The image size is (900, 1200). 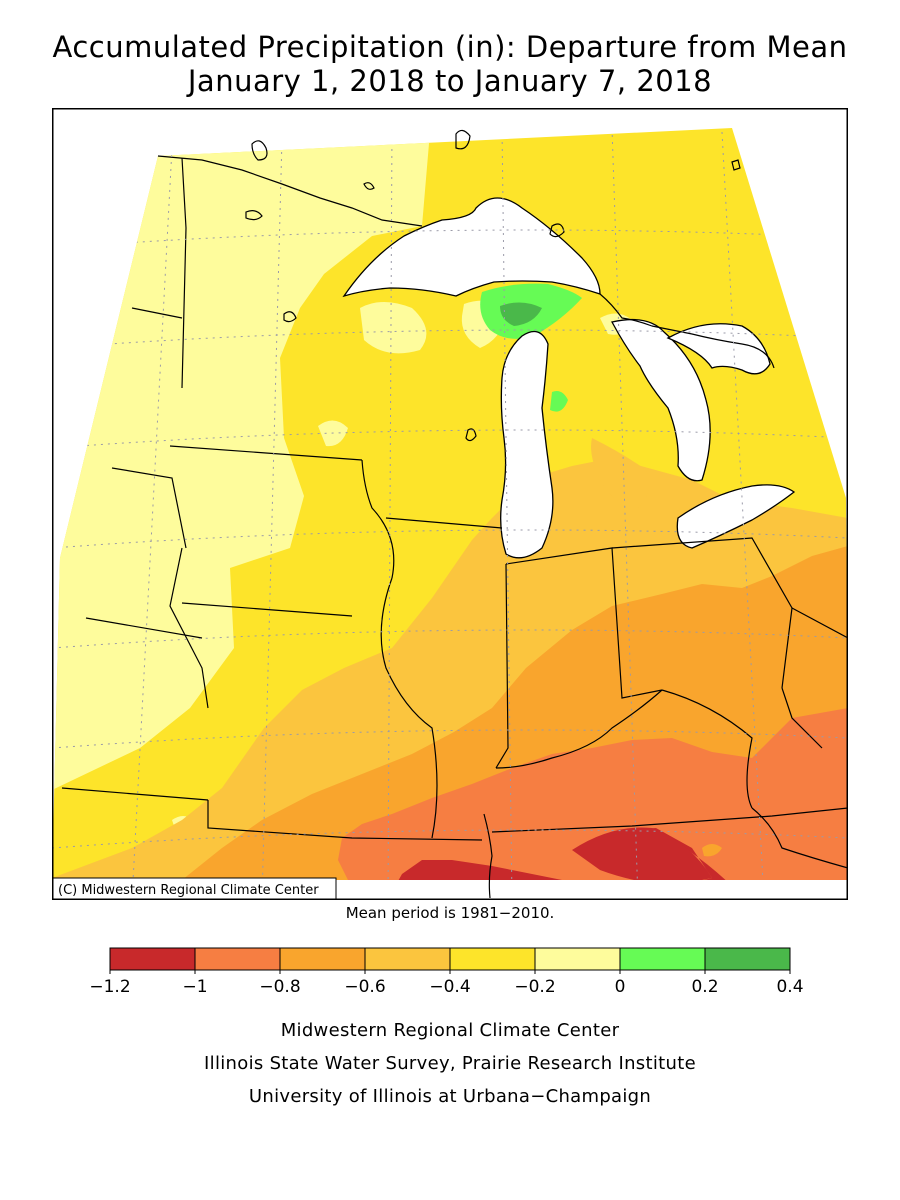 What do you see at coordinates (194, 987) in the screenshot?
I see `legend-tick-label: −1` at bounding box center [194, 987].